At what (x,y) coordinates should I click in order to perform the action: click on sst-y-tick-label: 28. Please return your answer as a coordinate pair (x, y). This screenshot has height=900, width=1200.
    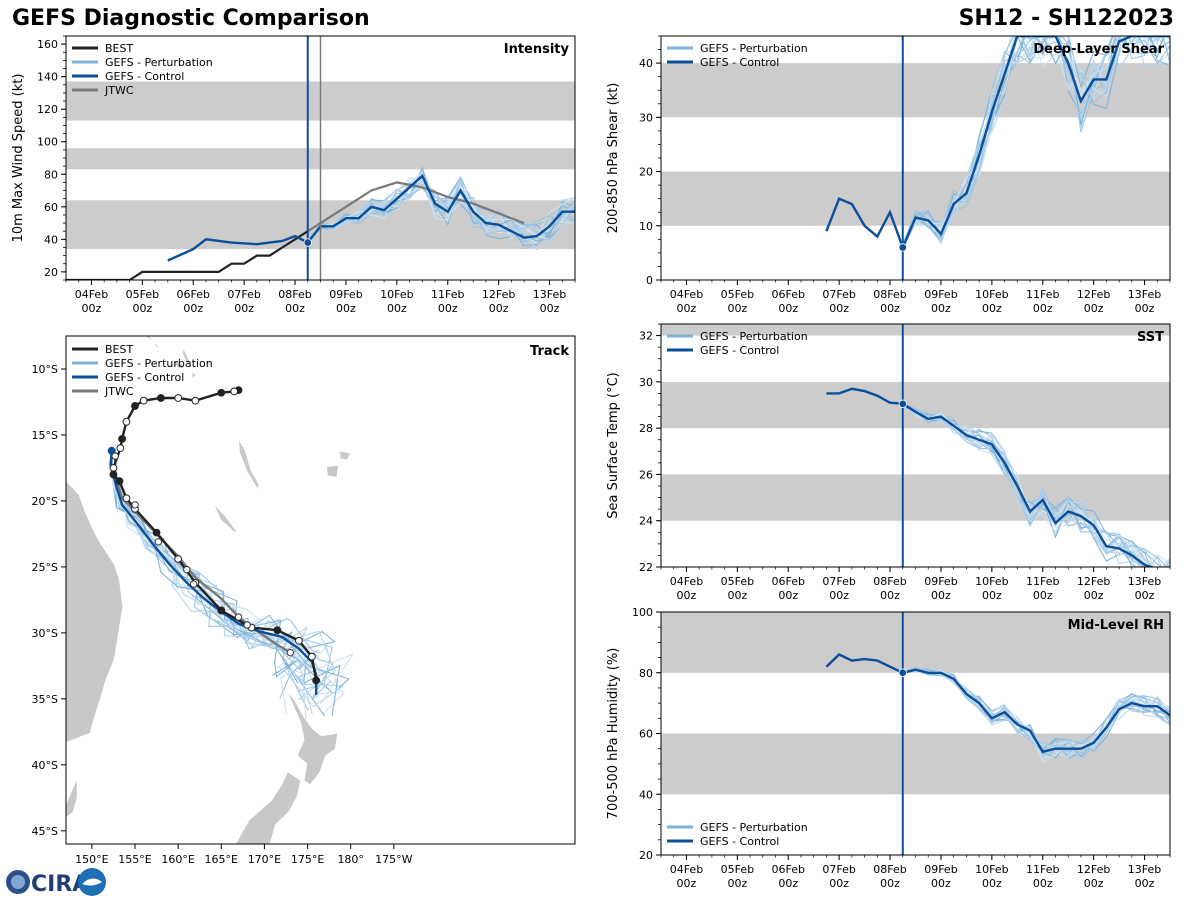
    Looking at the image, I should click on (646, 428).